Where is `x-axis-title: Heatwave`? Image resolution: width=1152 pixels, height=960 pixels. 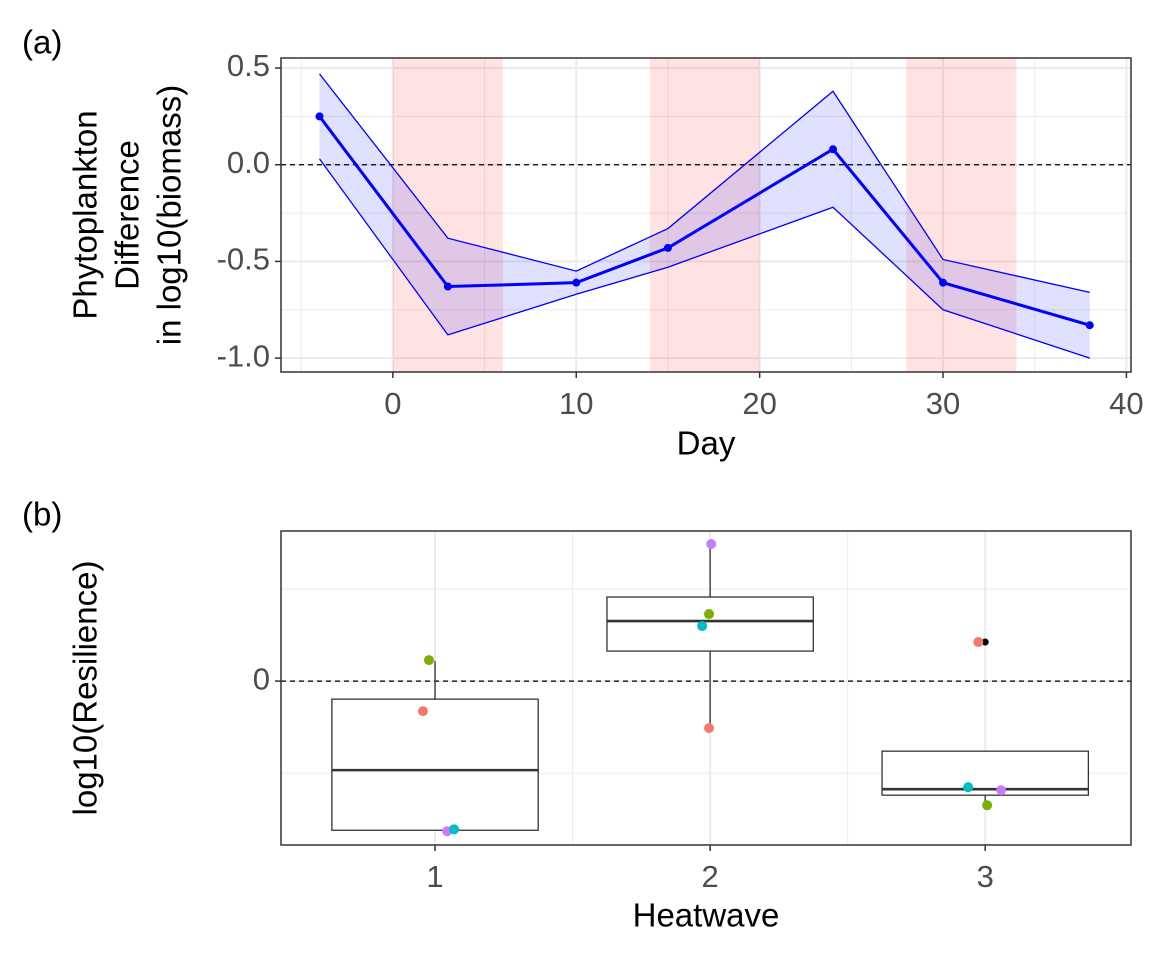 x-axis-title: Heatwave is located at coordinates (706, 915).